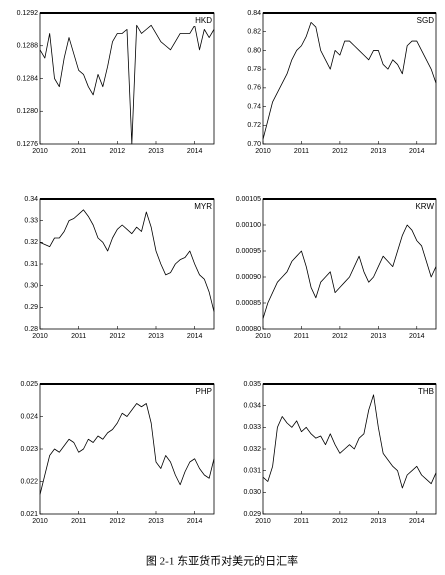 The width and height of the screenshot is (445, 575). Describe the element at coordinates (248, 225) in the screenshot. I see `y-tick-label: 0.00100` at that location.